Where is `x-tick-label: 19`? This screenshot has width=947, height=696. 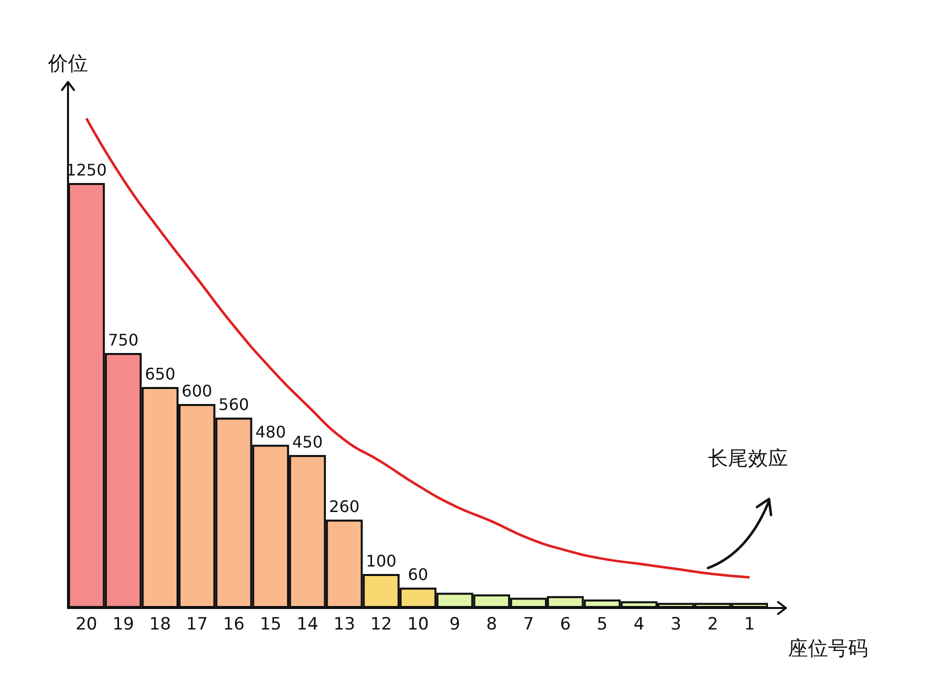
x-tick-label: 19 is located at coordinates (123, 624).